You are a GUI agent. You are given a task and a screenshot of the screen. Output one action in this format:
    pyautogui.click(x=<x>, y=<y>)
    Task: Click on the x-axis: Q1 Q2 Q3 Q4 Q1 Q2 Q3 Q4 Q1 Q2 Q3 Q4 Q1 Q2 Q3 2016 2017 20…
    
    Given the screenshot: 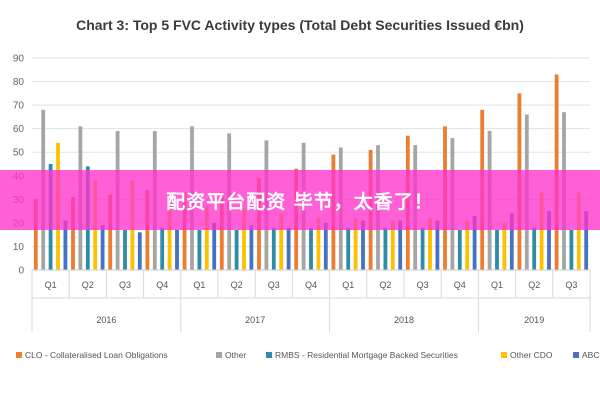 What is the action you would take?
    pyautogui.click(x=311, y=300)
    